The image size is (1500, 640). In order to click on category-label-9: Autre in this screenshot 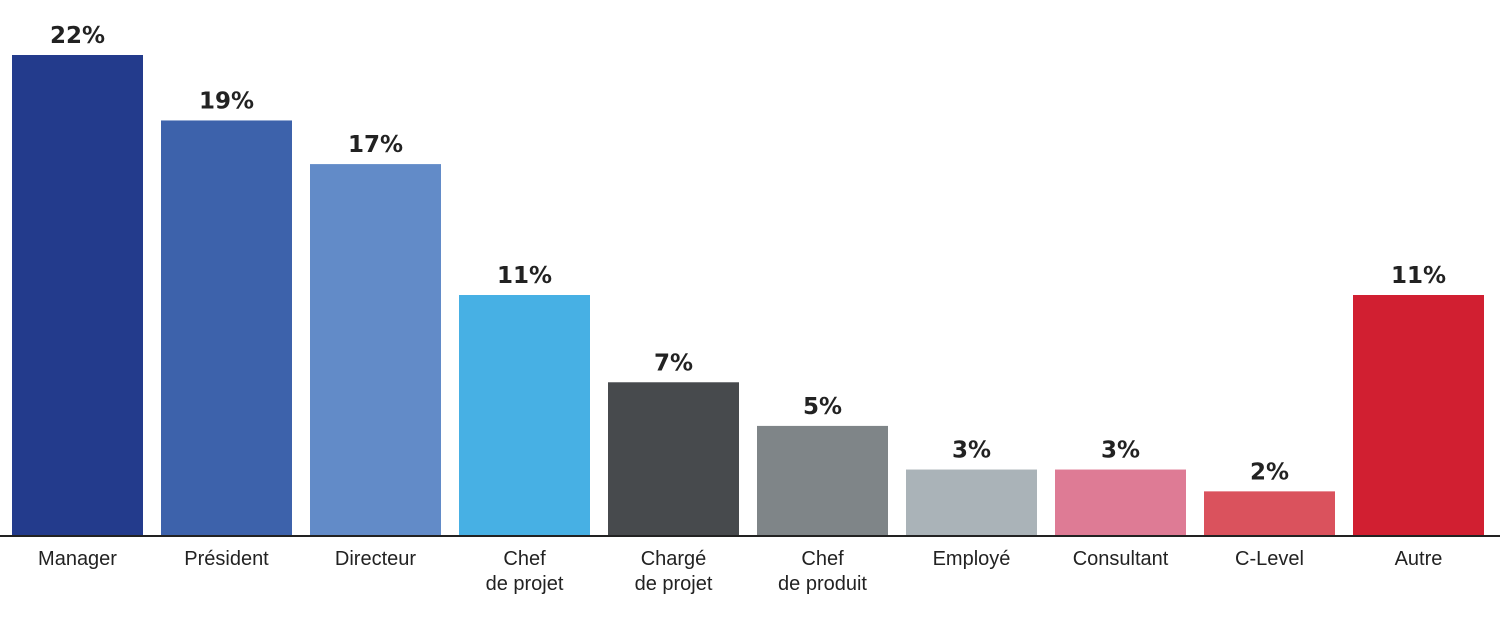, I will do `click(1419, 559)`.